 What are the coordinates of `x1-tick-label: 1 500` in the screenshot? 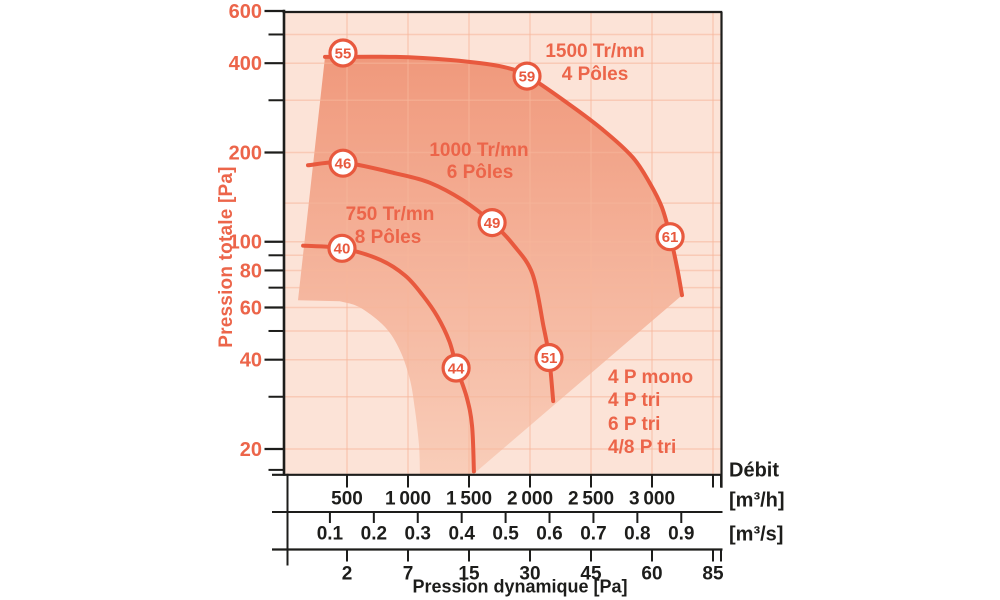 It's located at (469, 499).